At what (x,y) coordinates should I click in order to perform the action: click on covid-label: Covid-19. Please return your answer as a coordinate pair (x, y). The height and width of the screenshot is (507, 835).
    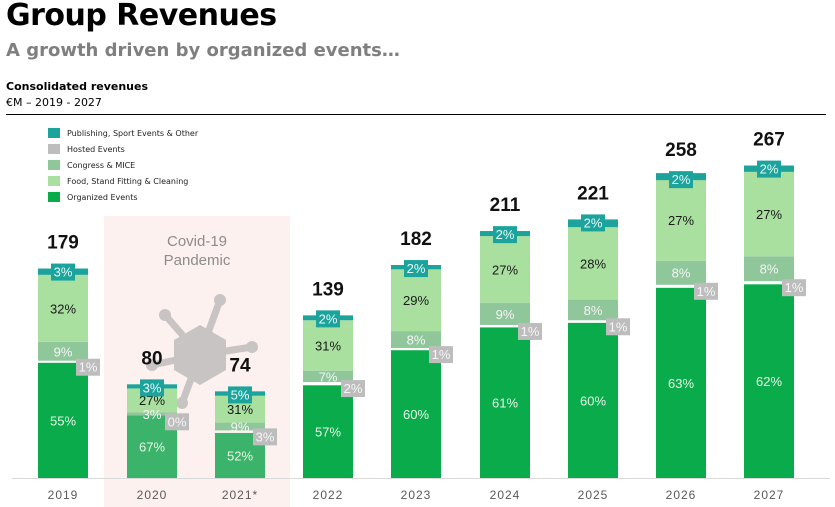
    Looking at the image, I should click on (197, 241).